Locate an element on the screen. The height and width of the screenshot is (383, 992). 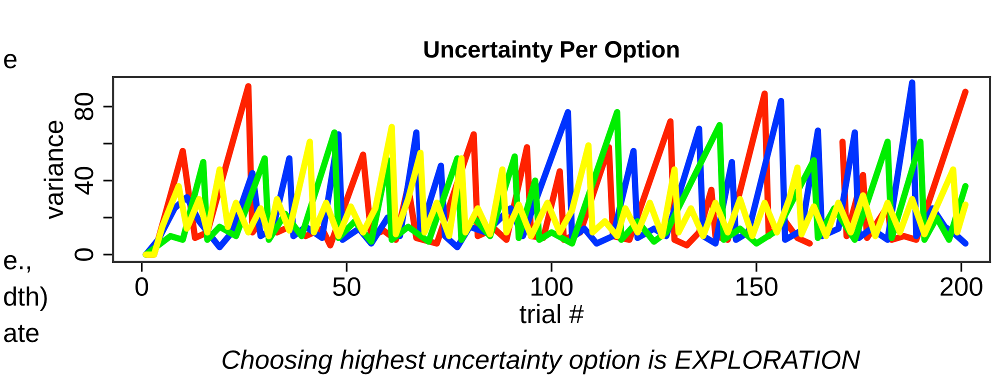
y-axis-title: variance is located at coordinates (54, 170).